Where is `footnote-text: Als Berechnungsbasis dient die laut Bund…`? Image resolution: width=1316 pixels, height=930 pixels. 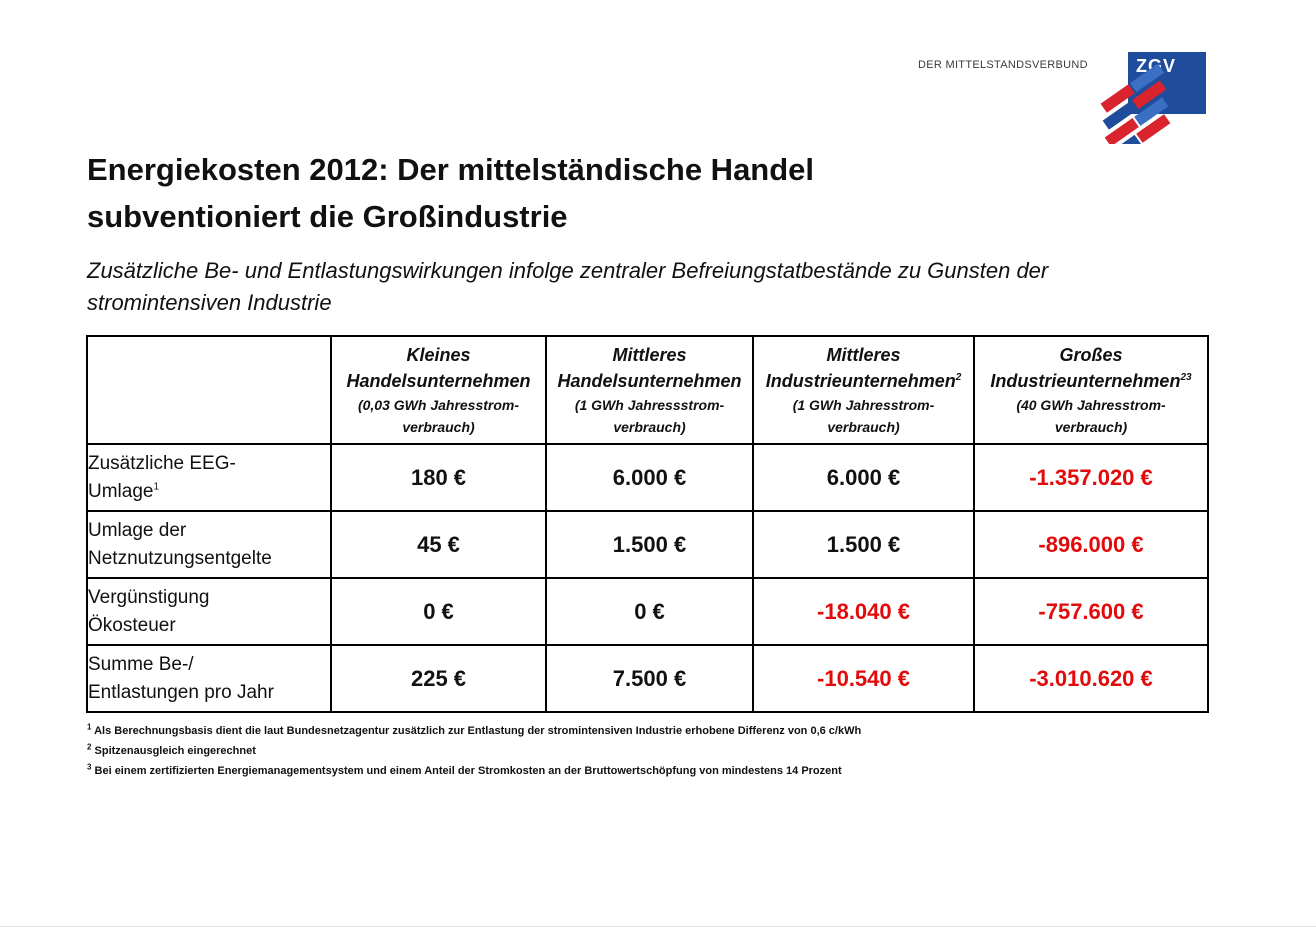 footnote-text: Als Berechnungsbasis dient die laut Bund… is located at coordinates (478, 731).